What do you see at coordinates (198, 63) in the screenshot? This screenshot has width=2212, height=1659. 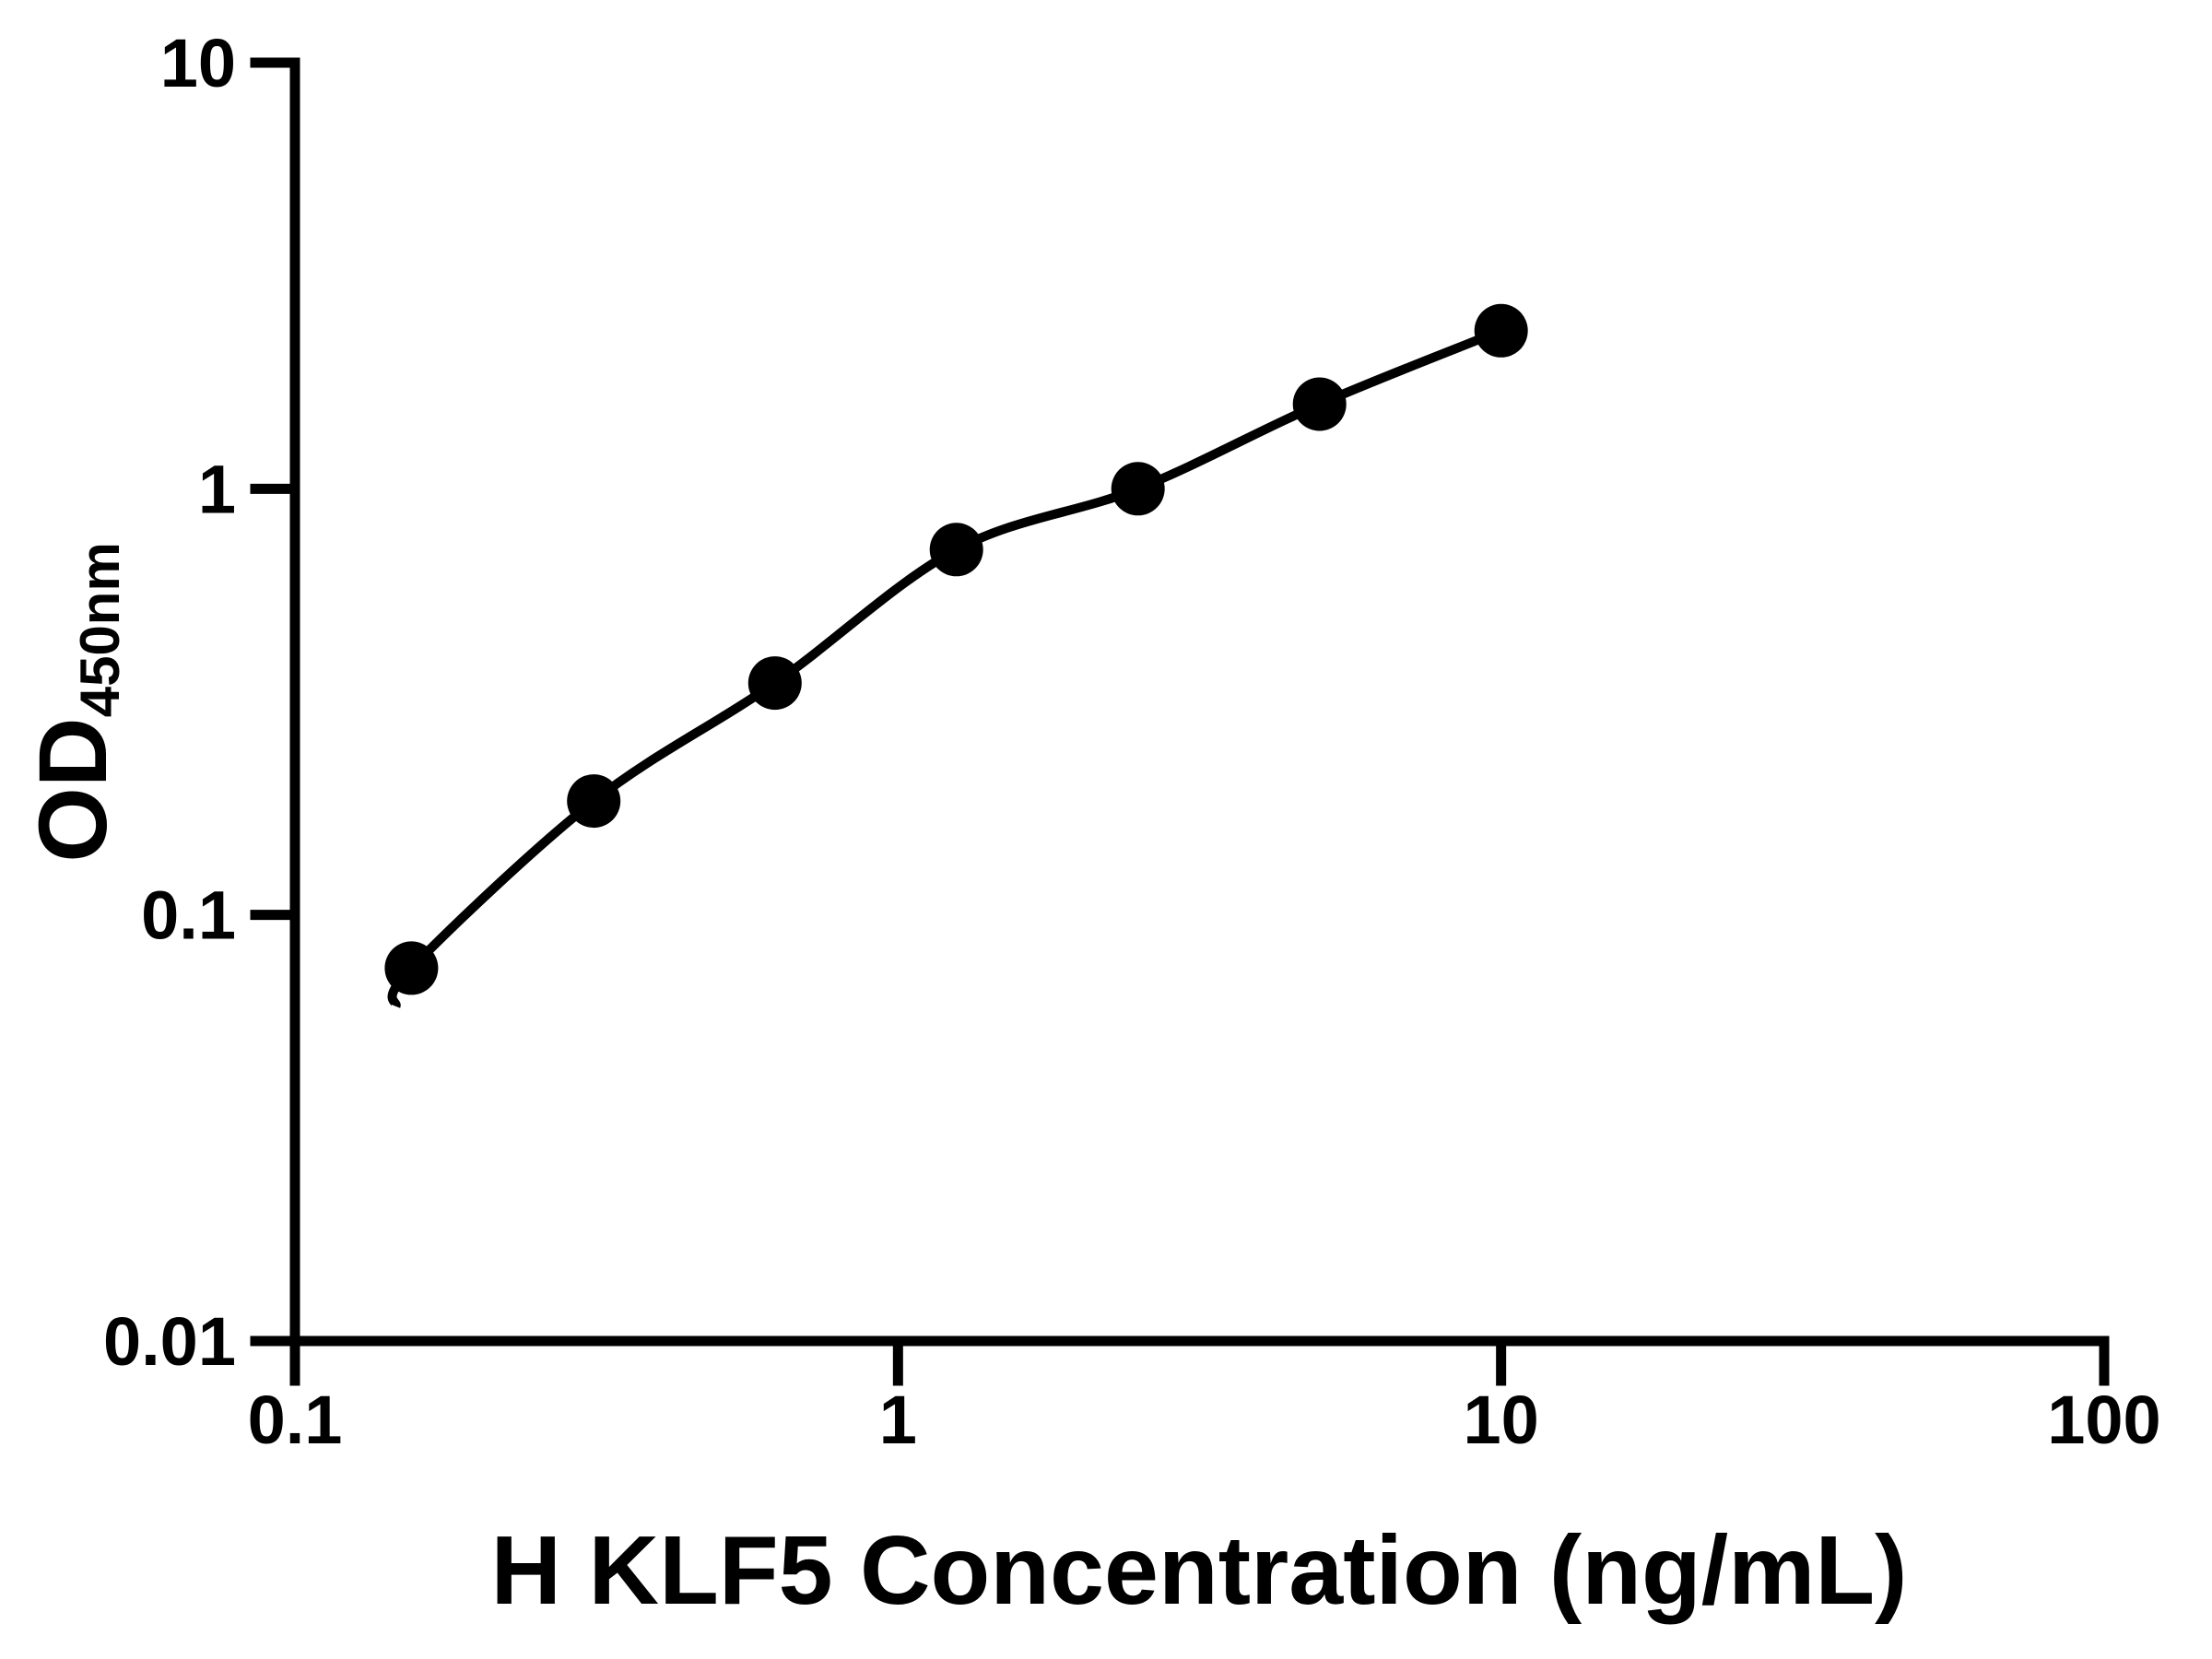 I see `y-tick-label: 10` at bounding box center [198, 63].